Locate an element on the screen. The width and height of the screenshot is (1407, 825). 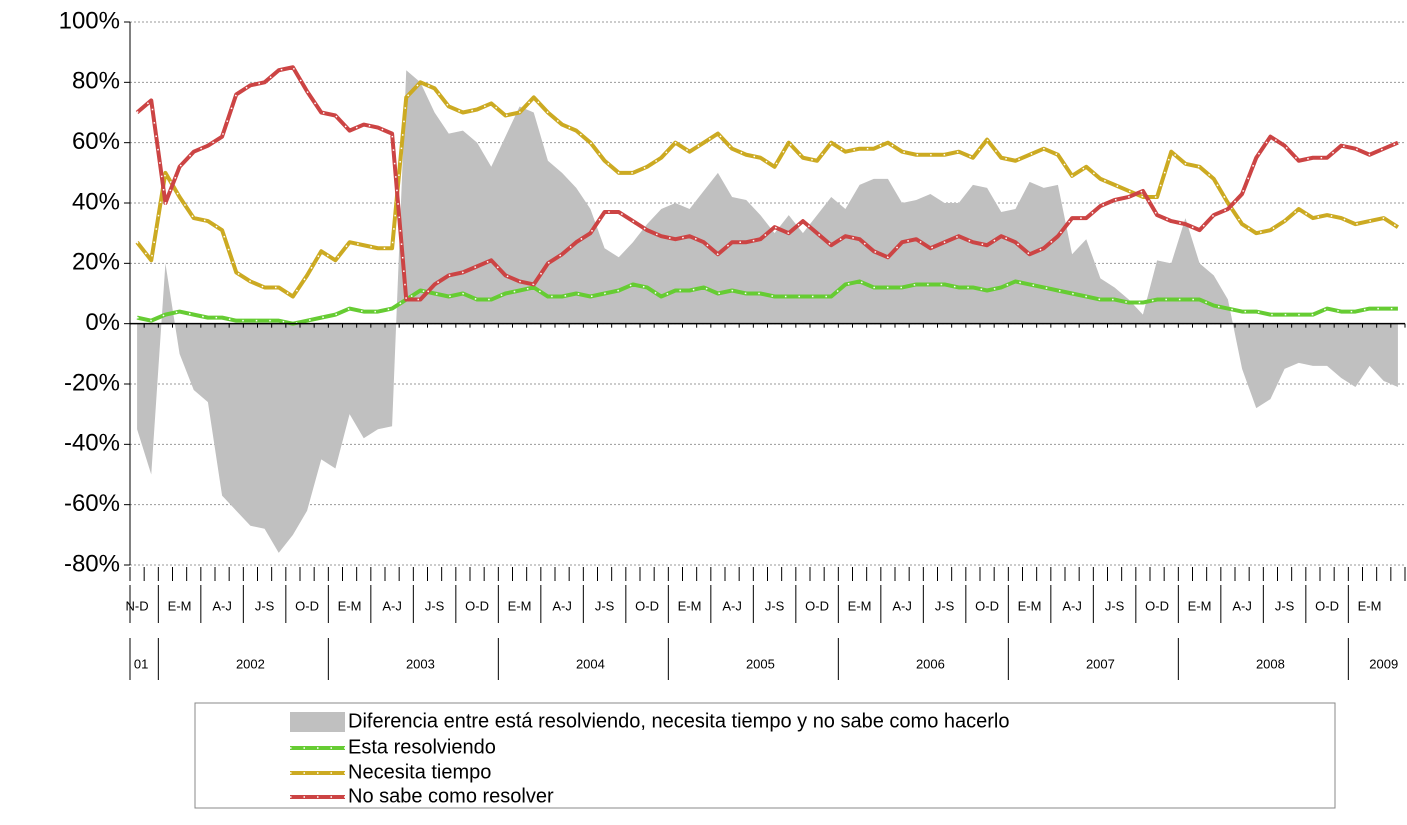
y-tick-label: 0% is located at coordinates (102, 322).